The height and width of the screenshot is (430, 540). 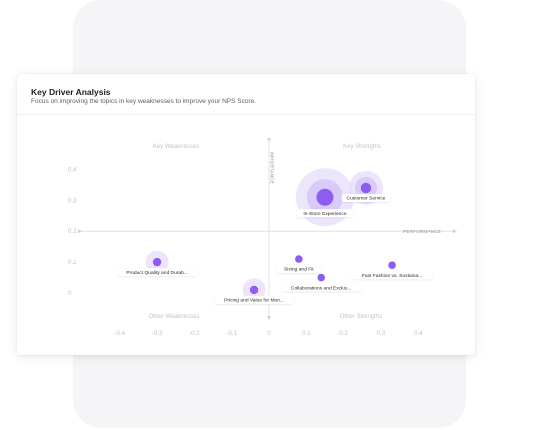 What do you see at coordinates (72, 200) in the screenshot?
I see `y-tick-label: 0.3` at bounding box center [72, 200].